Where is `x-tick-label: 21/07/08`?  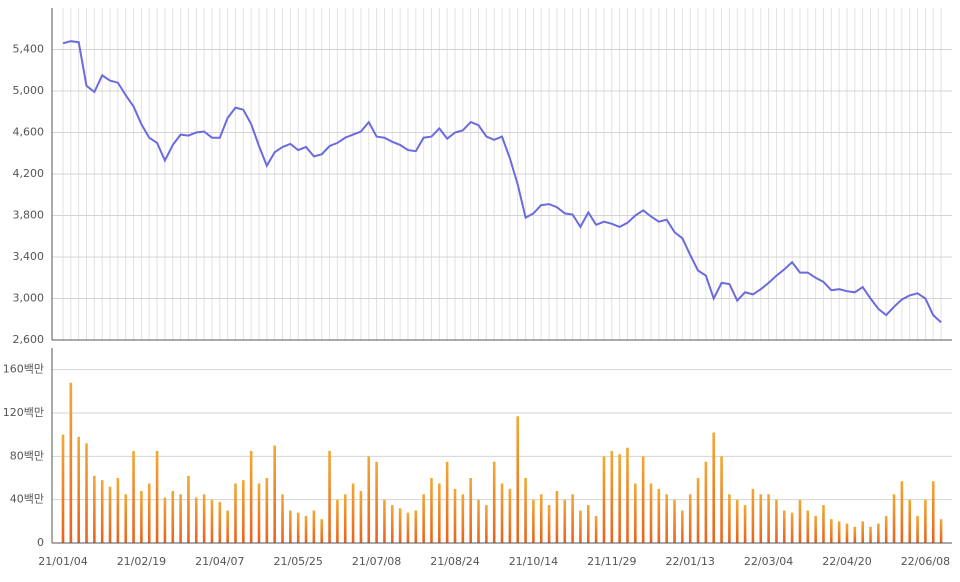
x-tick-label: 21/07/08 is located at coordinates (376, 561).